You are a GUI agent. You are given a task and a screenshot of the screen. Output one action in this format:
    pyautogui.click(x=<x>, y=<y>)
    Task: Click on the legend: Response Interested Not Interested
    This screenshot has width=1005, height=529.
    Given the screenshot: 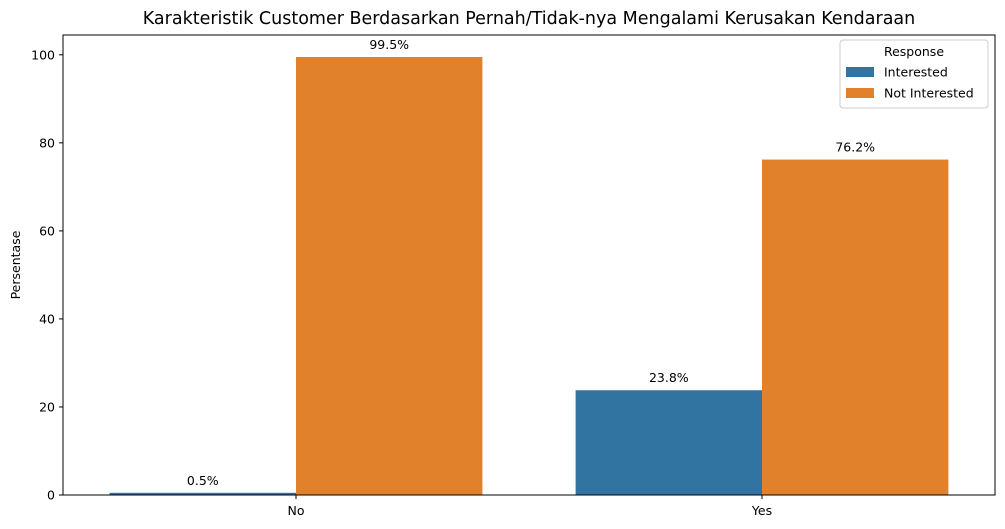 What is the action you would take?
    pyautogui.click(x=914, y=74)
    